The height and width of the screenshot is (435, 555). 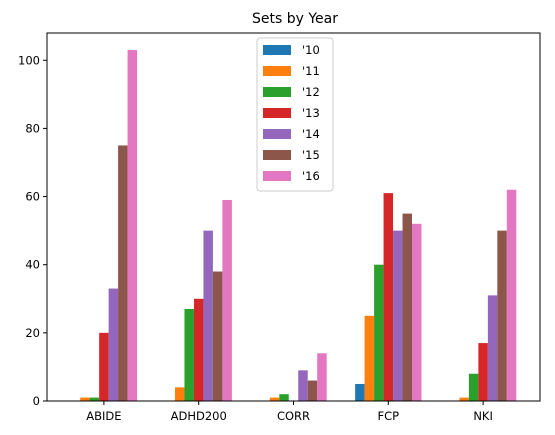 What do you see at coordinates (311, 176) in the screenshot?
I see `legend-label: '16` at bounding box center [311, 176].